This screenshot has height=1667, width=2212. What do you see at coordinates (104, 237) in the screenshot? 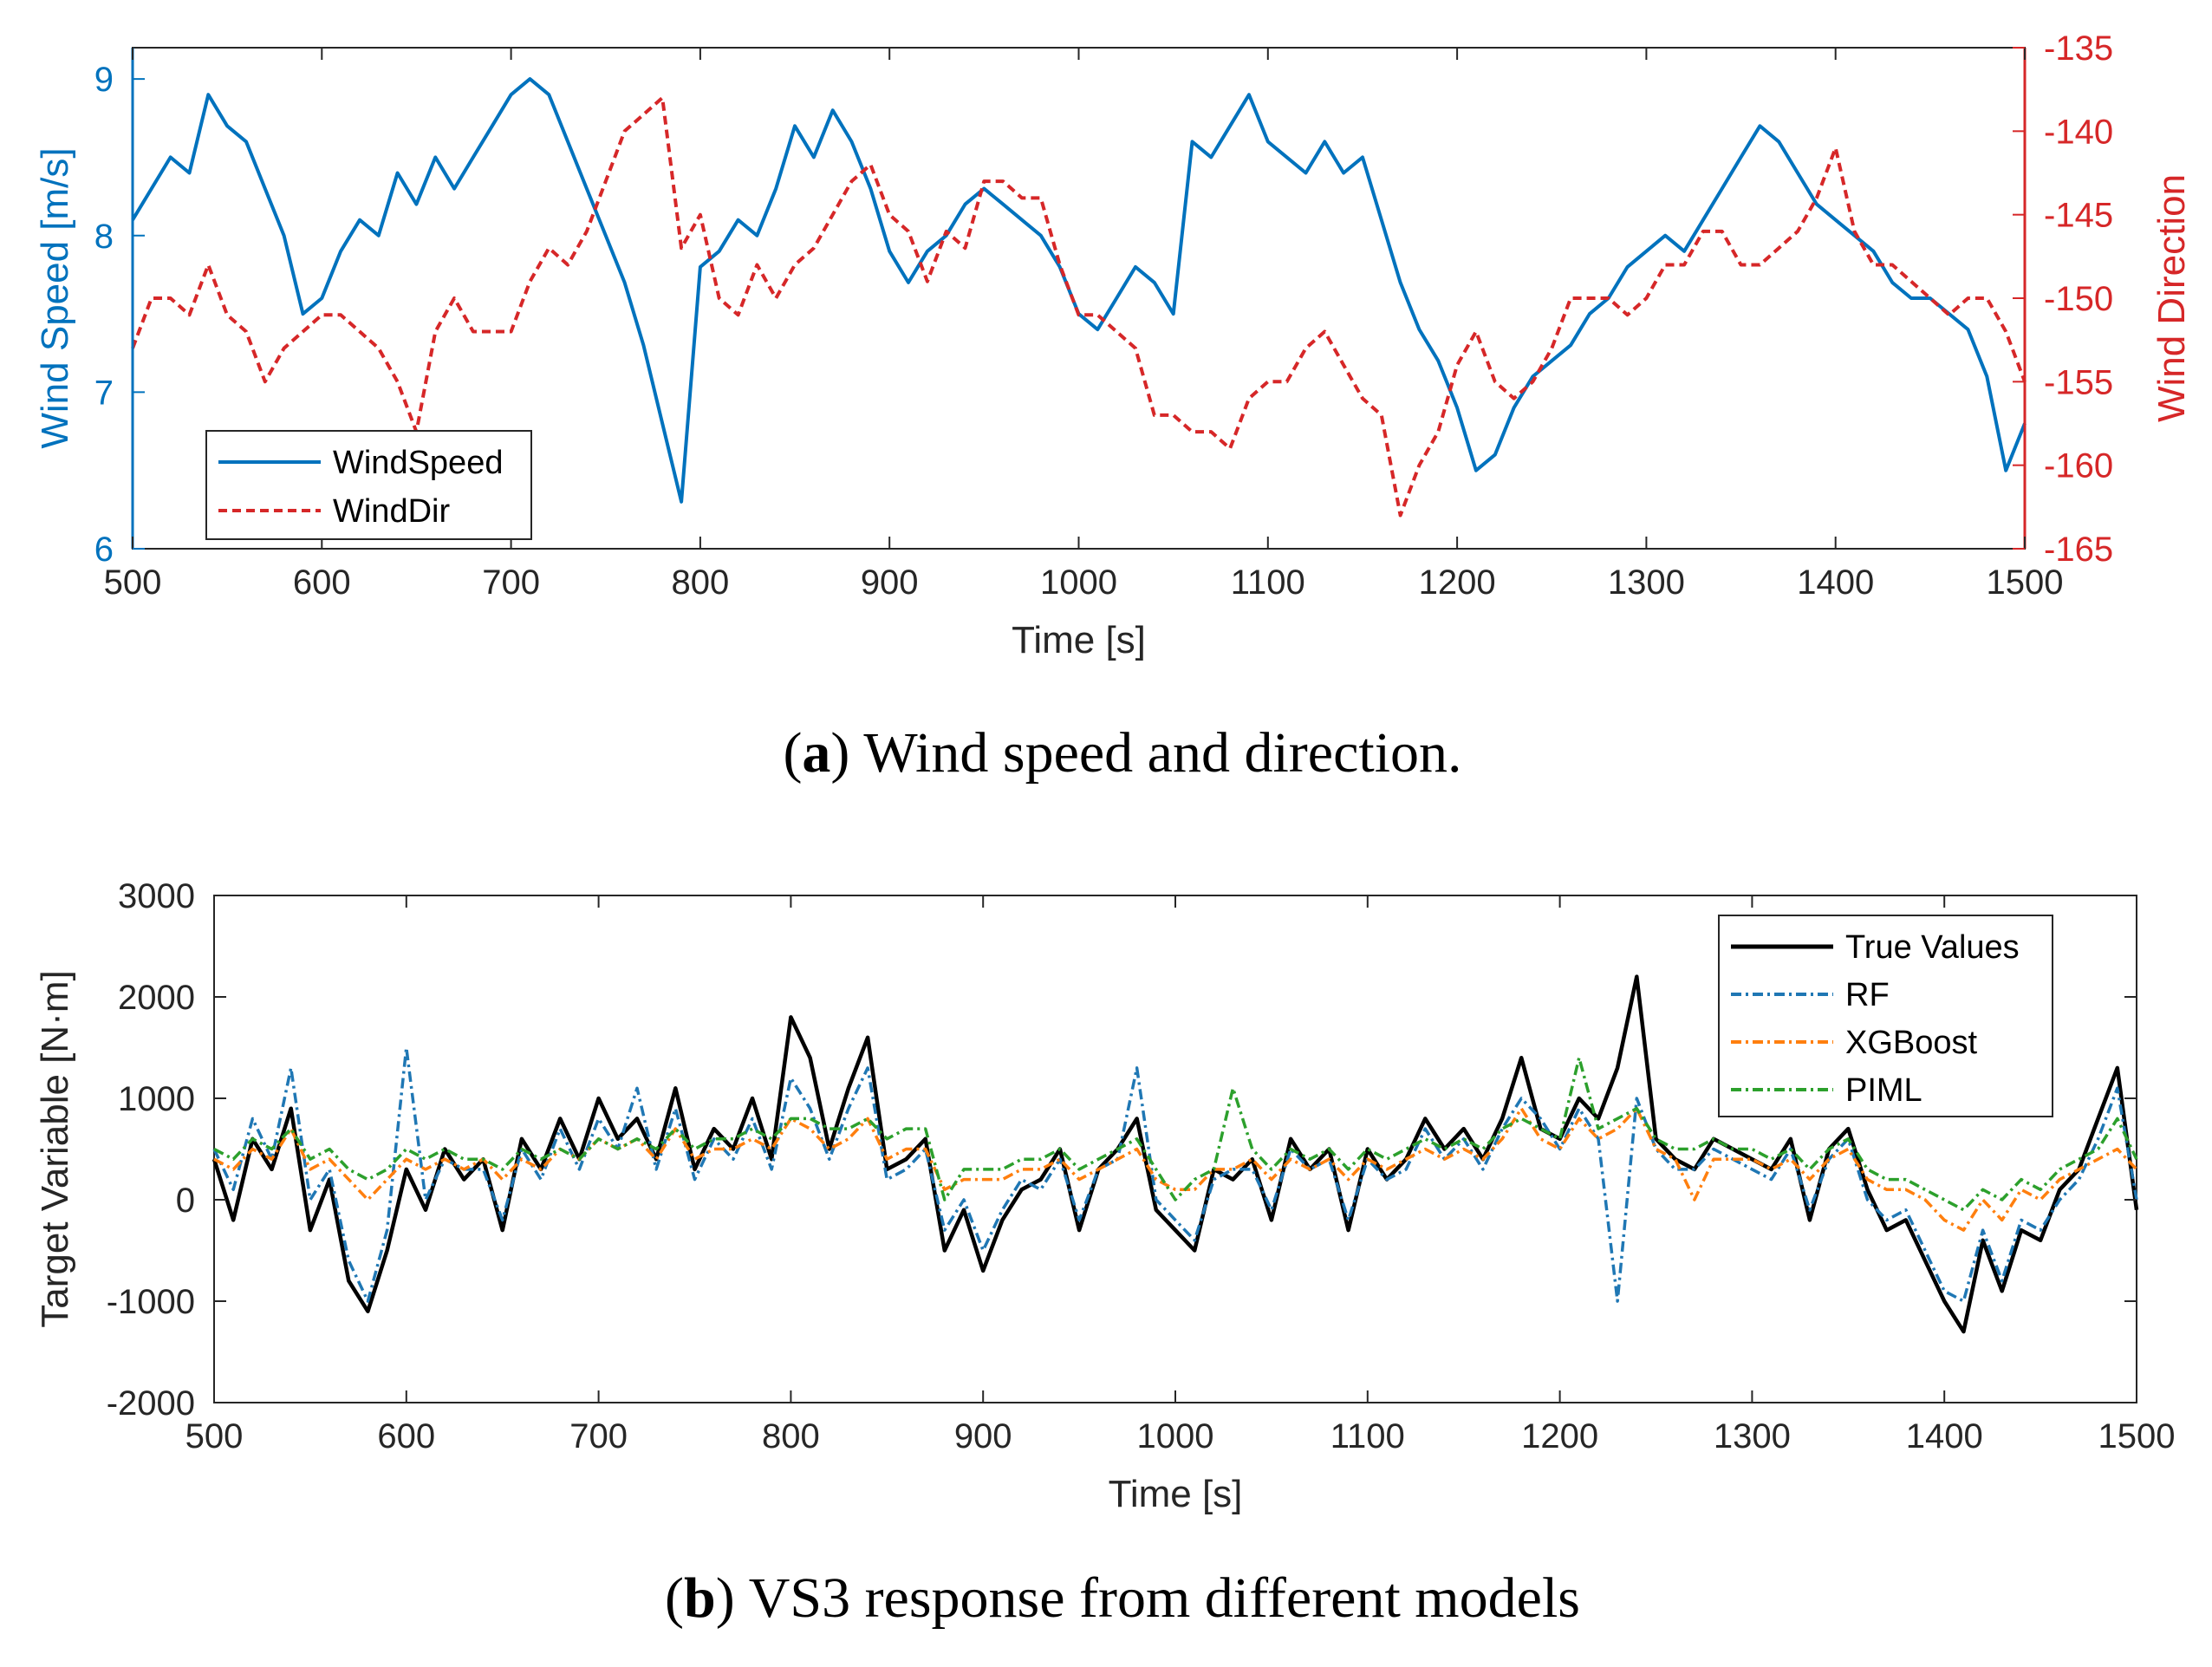
I see `chart-a-y-tick-label: 8` at bounding box center [104, 237].